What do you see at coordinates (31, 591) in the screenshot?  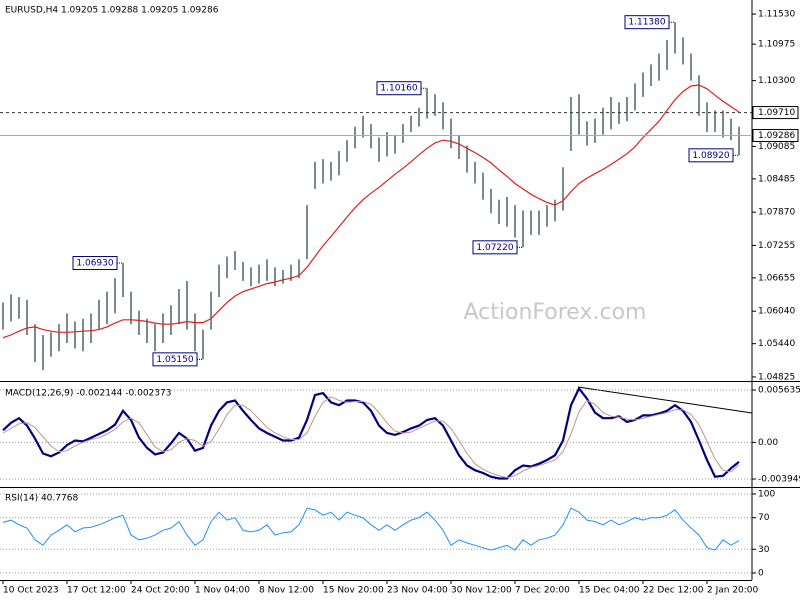 I see `x-tick-label: 10 Oct 2023` at bounding box center [31, 591].